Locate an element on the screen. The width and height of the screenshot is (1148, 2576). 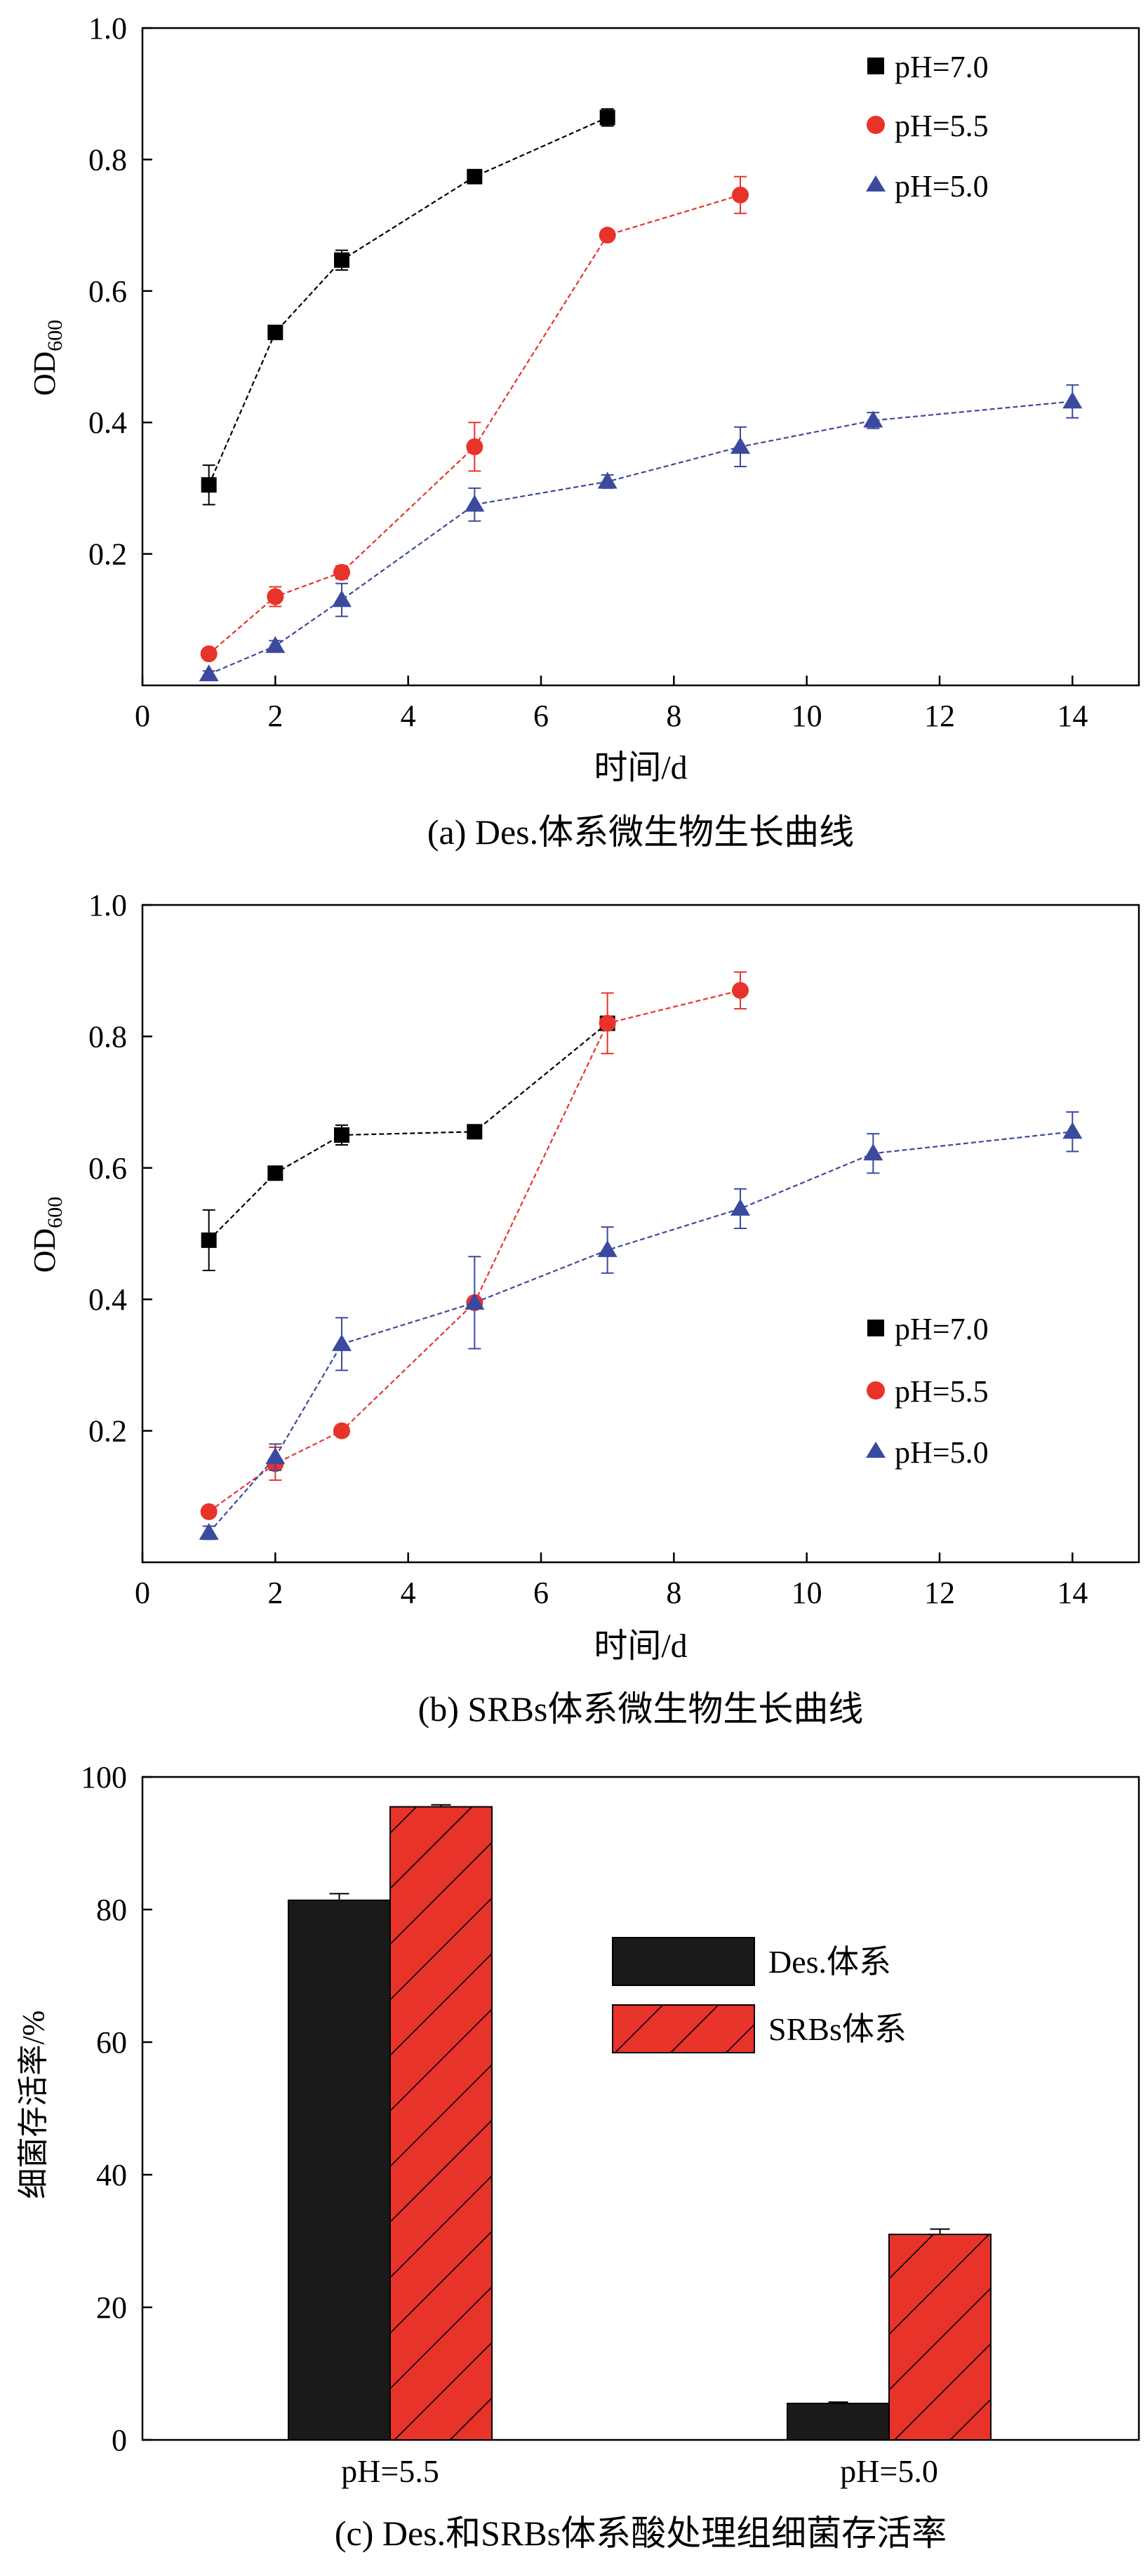
panel-a-x-axis-label: 时间/d is located at coordinates (640, 767).